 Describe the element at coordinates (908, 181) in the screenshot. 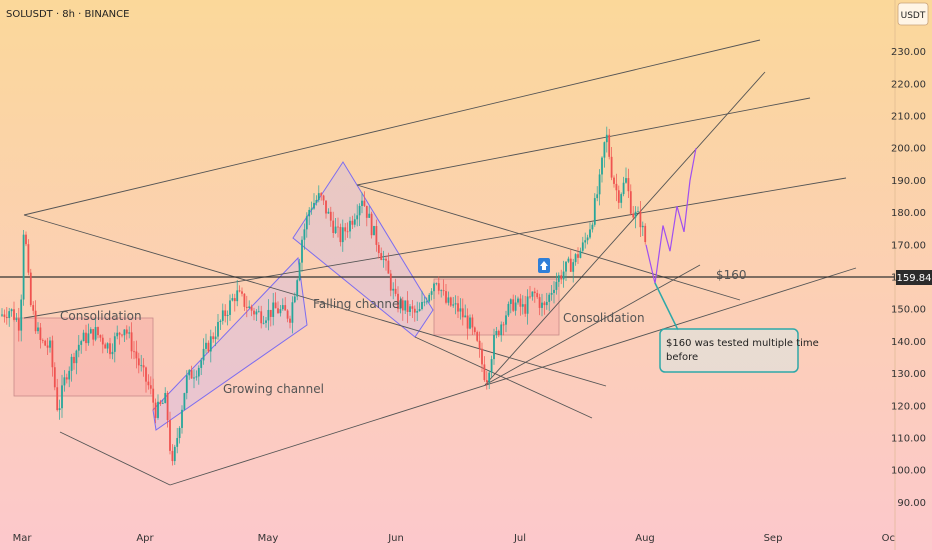

I see `price-tick-label: 190.00` at that location.